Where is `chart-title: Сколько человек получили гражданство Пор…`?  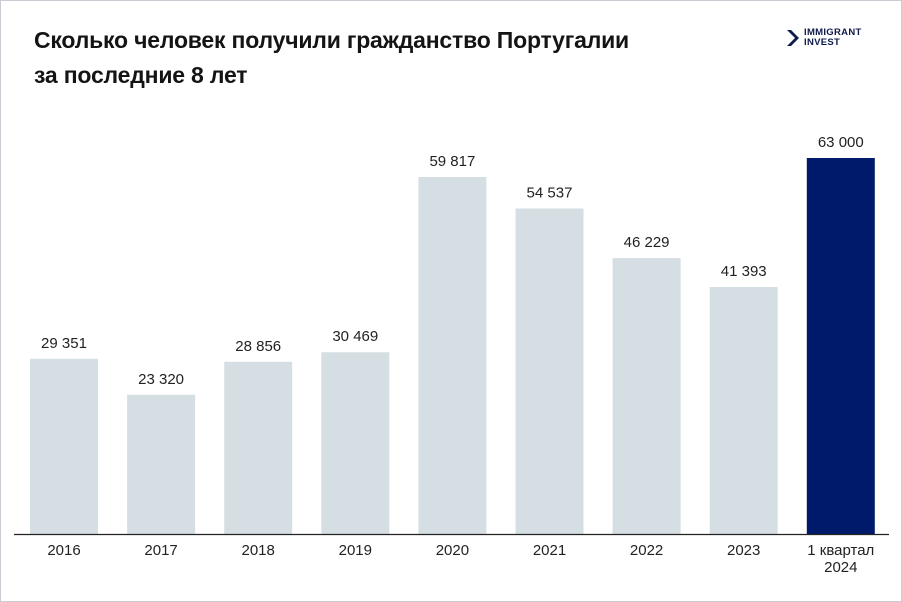 chart-title: Сколько человек получили гражданство Пор… is located at coordinates (384, 58).